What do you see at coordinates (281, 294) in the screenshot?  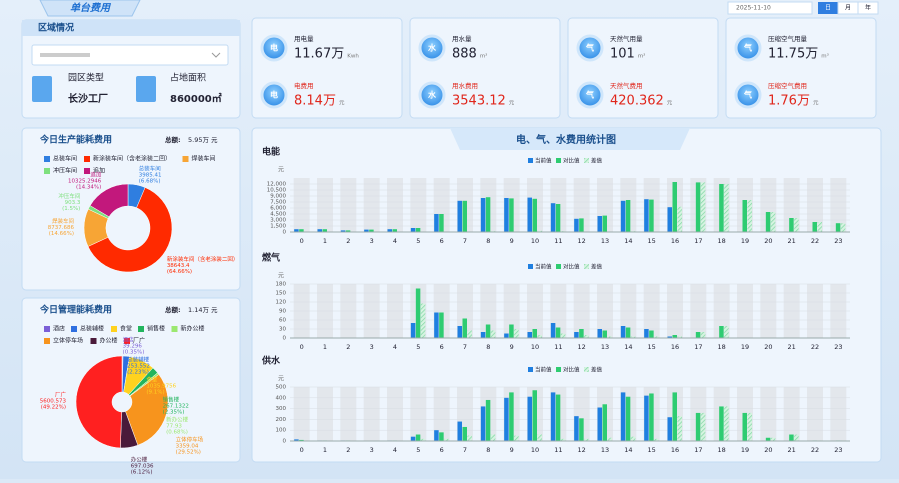 I see `y-tick-label: 150` at bounding box center [281, 294].